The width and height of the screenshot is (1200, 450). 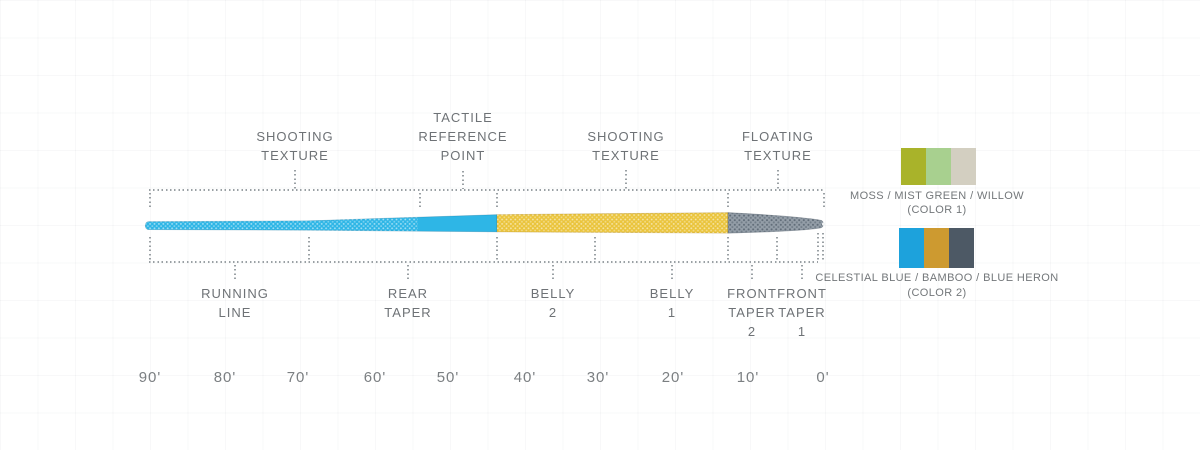 What do you see at coordinates (225, 377) in the screenshot?
I see `ruler-label-80: 80'` at bounding box center [225, 377].